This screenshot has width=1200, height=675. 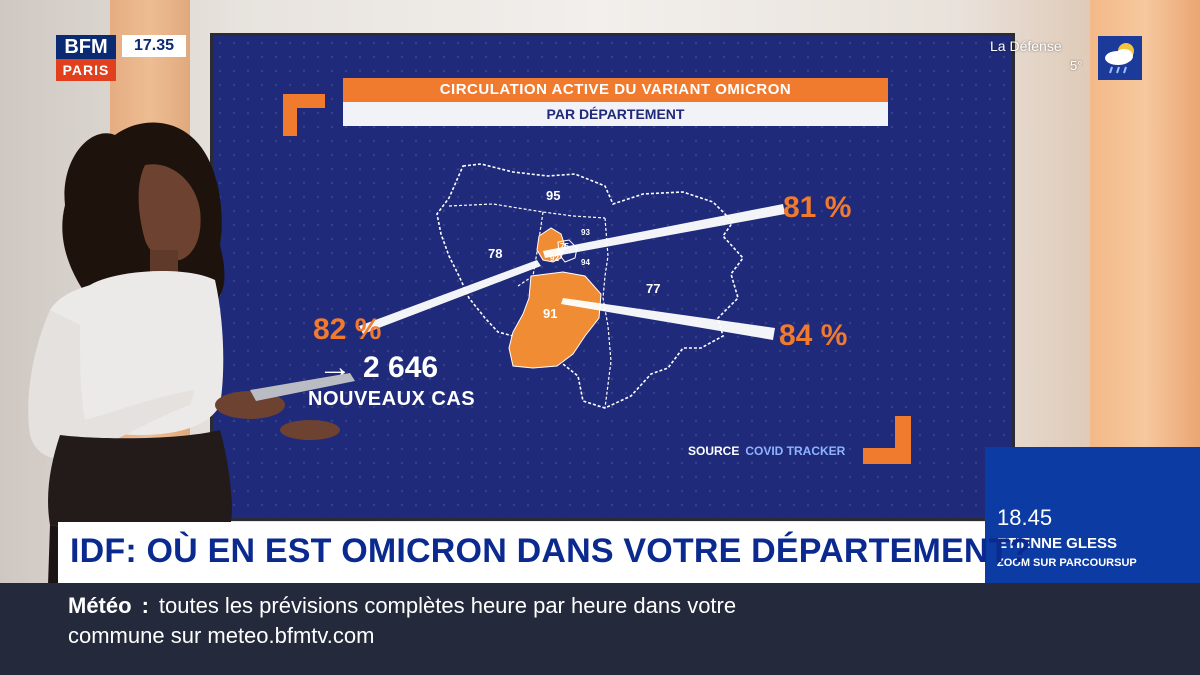 I want to click on graphic-title: CIRCULATION ACTIVE DU VARIANT OMICRON, so click(x=615, y=90).